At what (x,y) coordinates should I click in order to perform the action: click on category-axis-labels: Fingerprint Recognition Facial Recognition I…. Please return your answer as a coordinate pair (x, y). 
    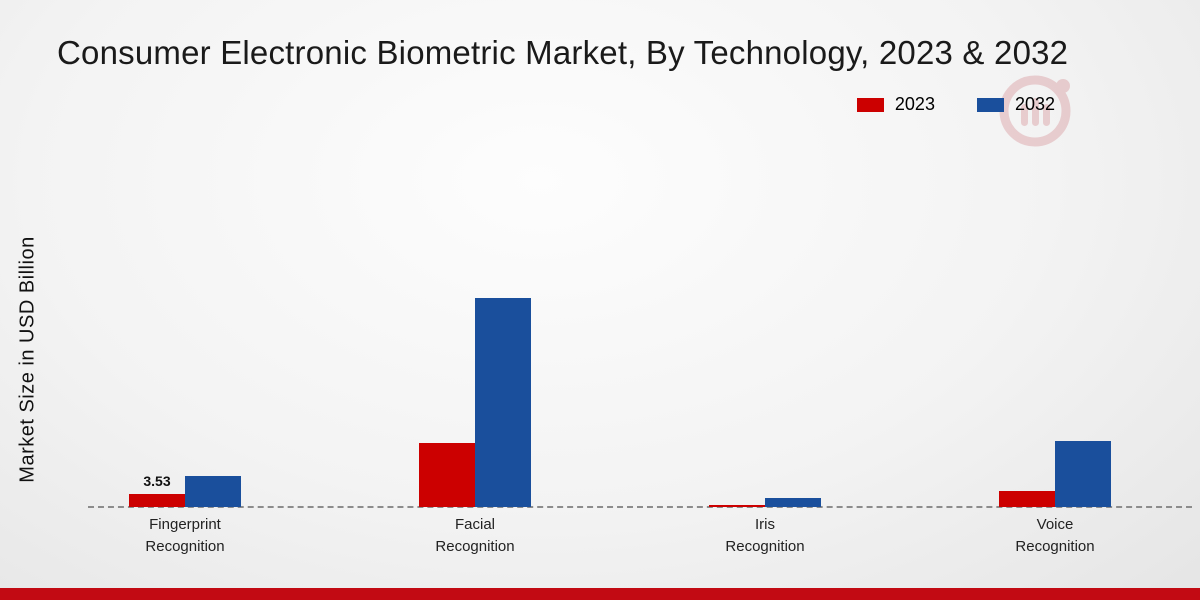
    Looking at the image, I should click on (620, 536).